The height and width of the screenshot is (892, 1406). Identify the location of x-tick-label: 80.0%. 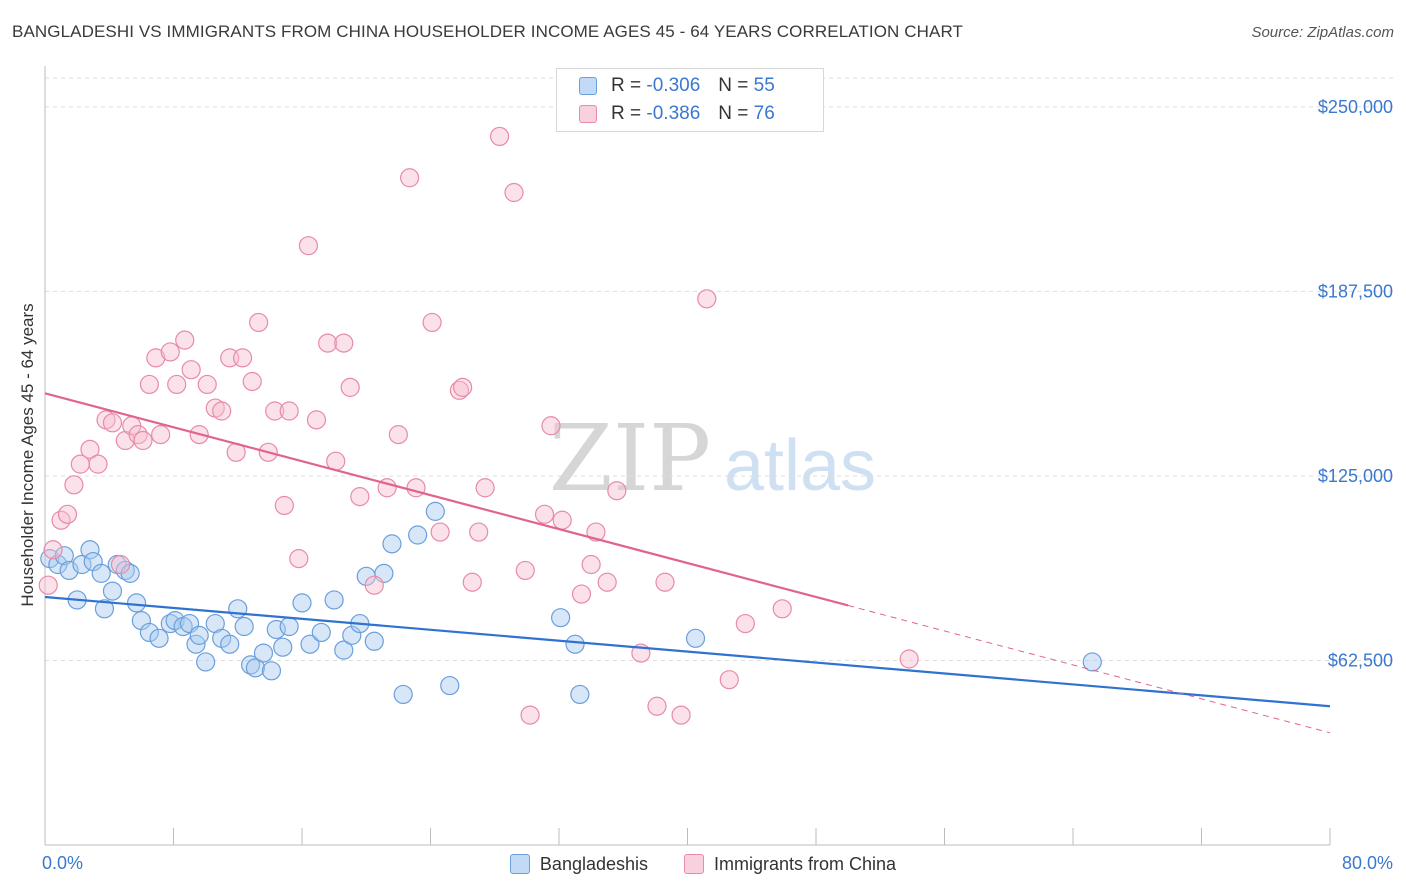
(1367, 863).